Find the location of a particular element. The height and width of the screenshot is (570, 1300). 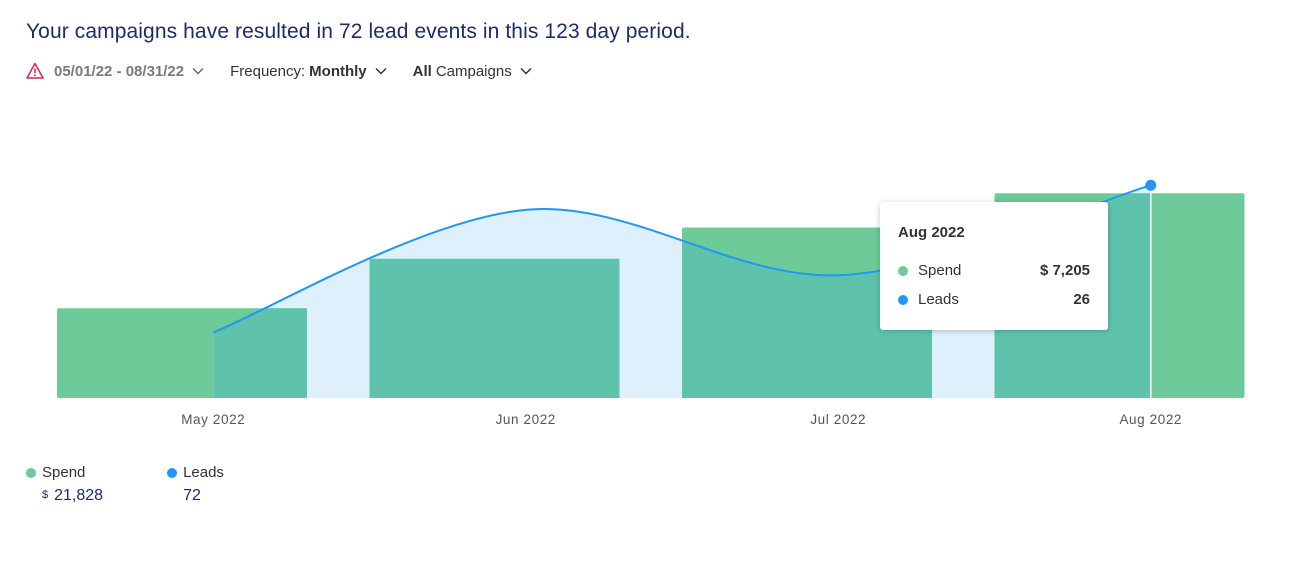

tooltip-row-leads: Leads 26 is located at coordinates (994, 299).